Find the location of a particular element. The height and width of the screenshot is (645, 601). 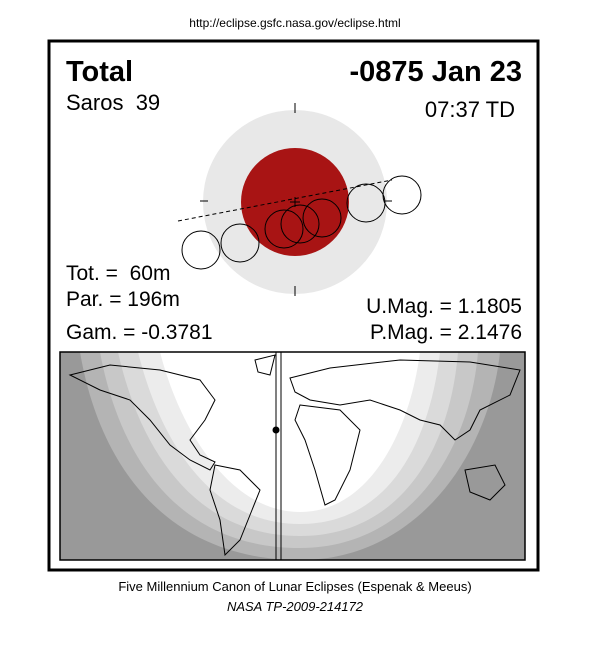

totality: Tot. = 60m is located at coordinates (118, 273).